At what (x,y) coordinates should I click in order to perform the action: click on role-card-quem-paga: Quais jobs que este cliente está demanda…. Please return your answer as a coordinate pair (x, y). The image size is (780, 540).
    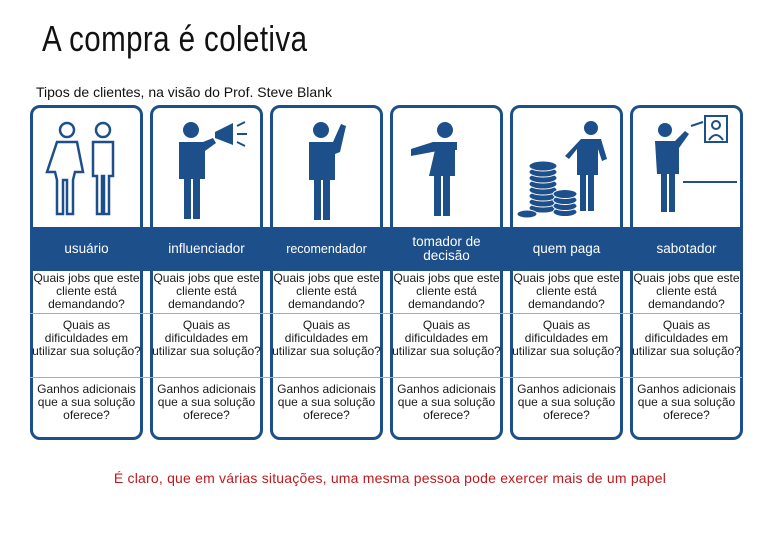
    Looking at the image, I should click on (566, 272).